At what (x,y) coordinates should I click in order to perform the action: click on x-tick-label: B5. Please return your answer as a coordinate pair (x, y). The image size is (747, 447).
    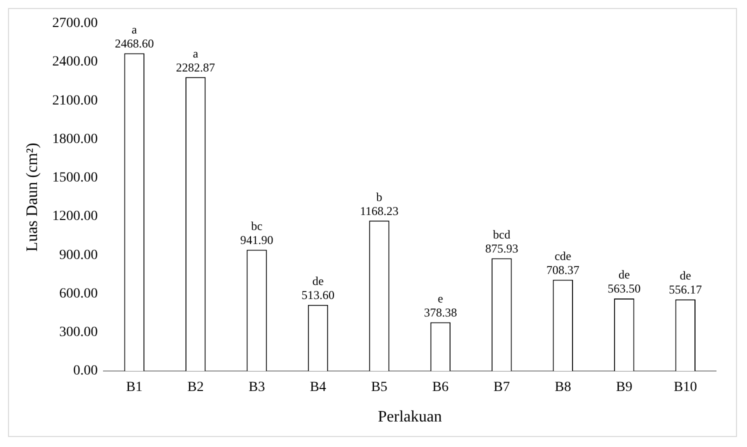
    Looking at the image, I should click on (379, 388).